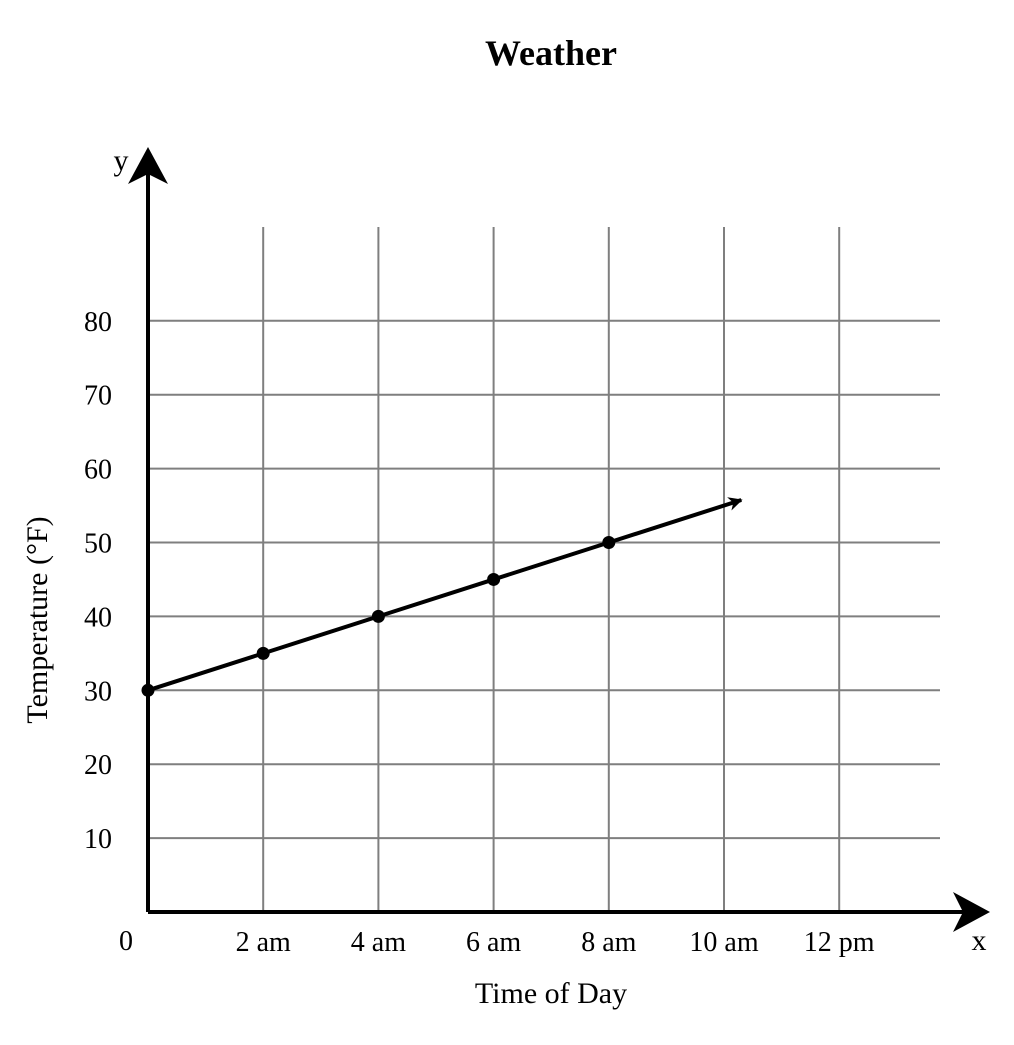  I want to click on x-tick-label: 10 am, so click(723, 942).